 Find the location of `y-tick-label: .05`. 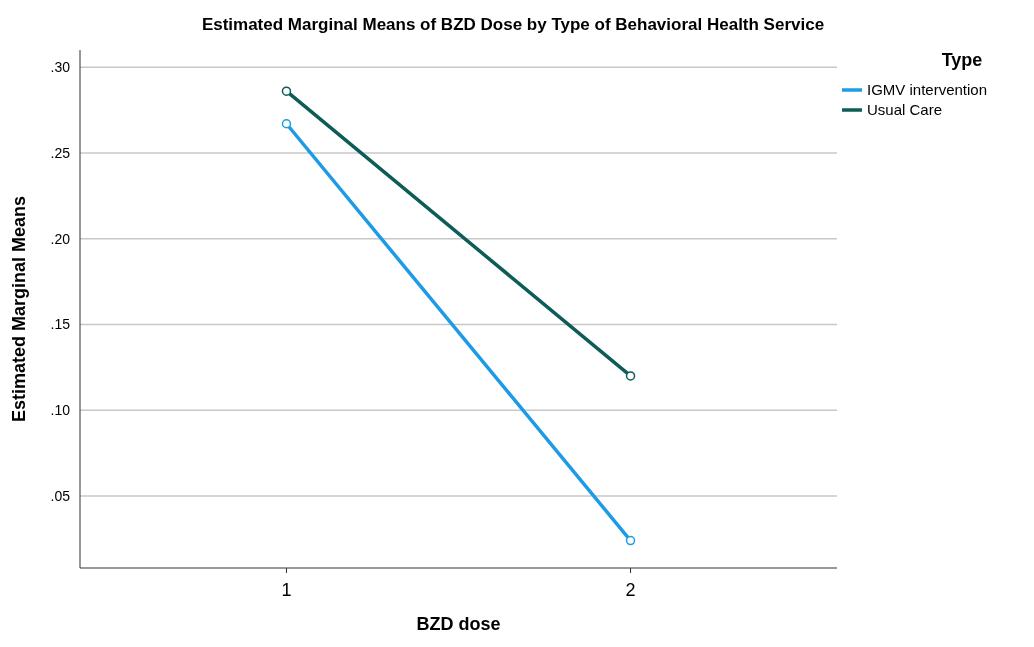

y-tick-label: .05 is located at coordinates (60, 495).